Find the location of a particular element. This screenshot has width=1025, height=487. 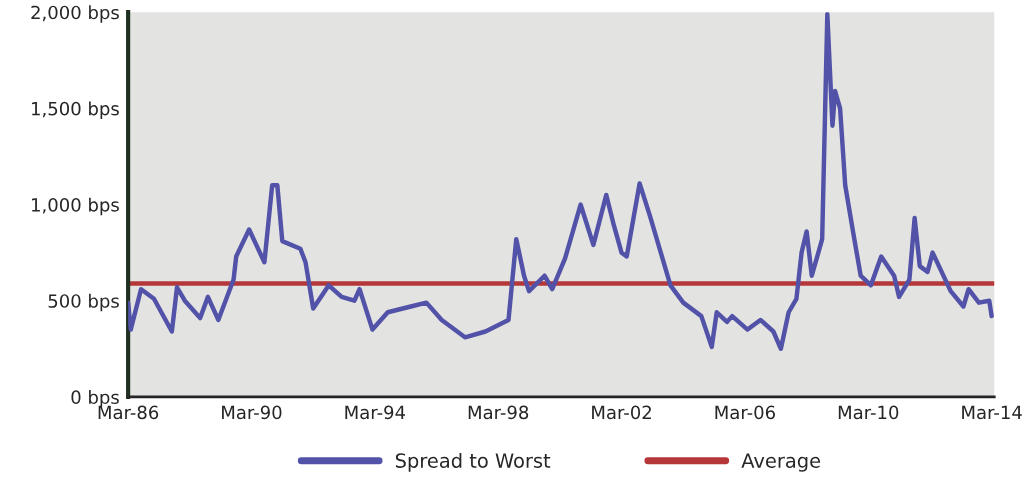

x-tick-label: Mar-98 is located at coordinates (498, 412).